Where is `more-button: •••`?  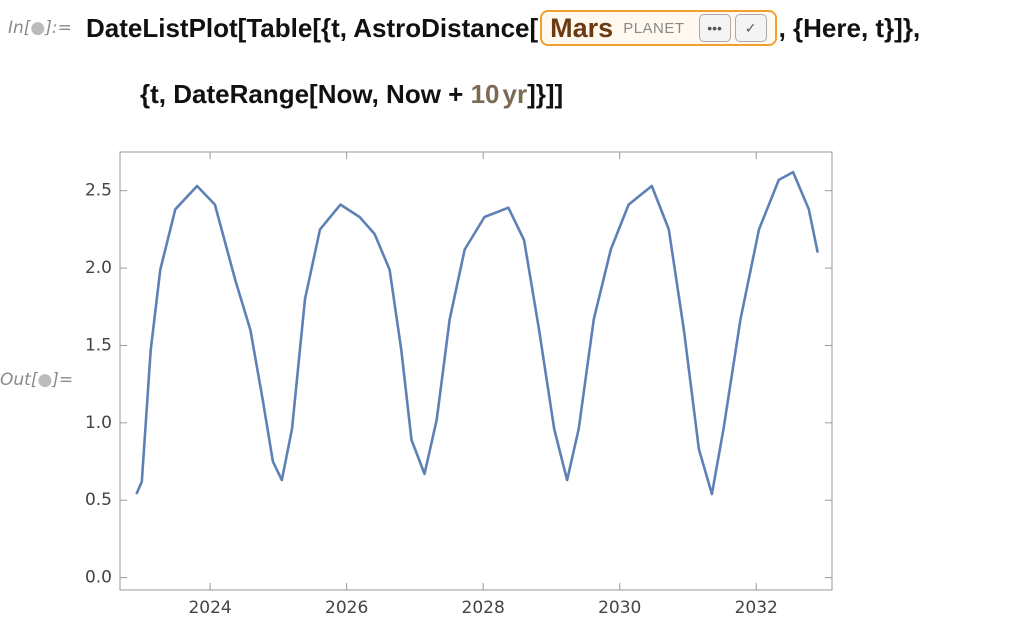 more-button: ••• is located at coordinates (714, 28).